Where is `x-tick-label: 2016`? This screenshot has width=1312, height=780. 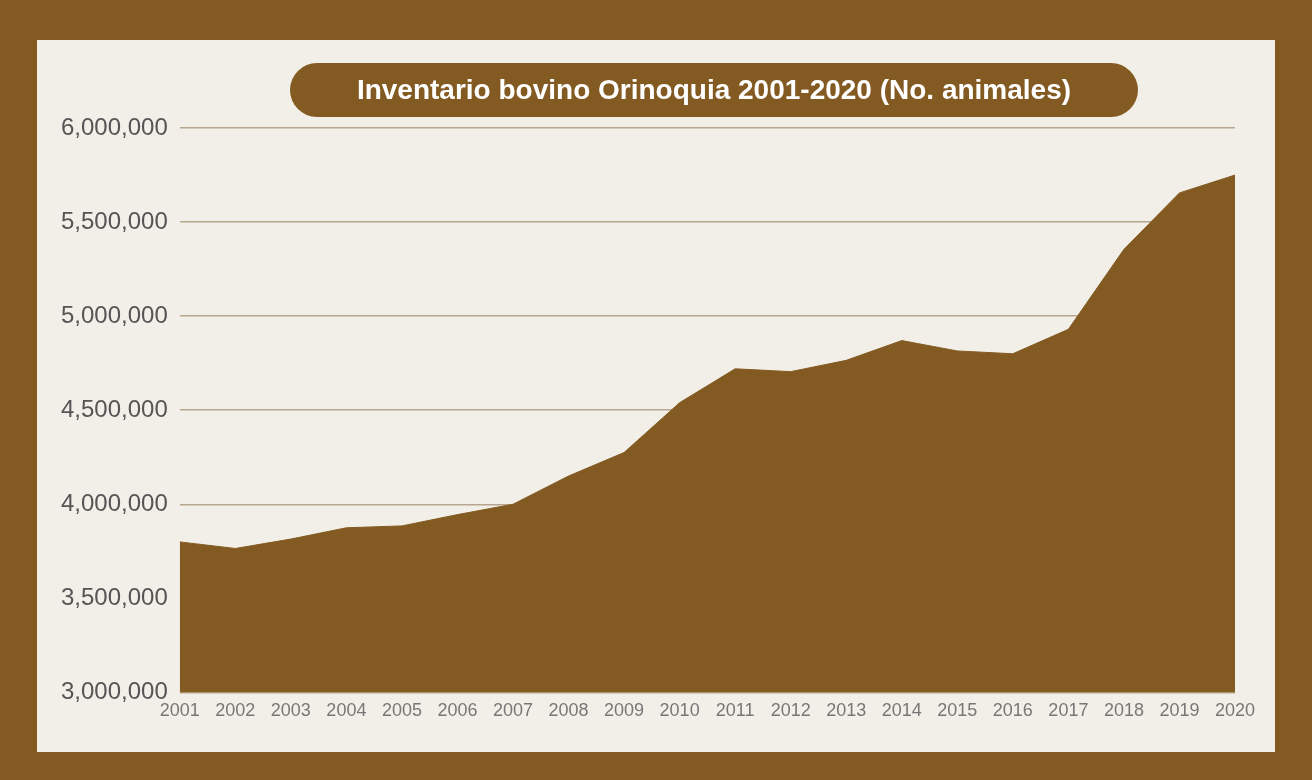 x-tick-label: 2016 is located at coordinates (1012, 710).